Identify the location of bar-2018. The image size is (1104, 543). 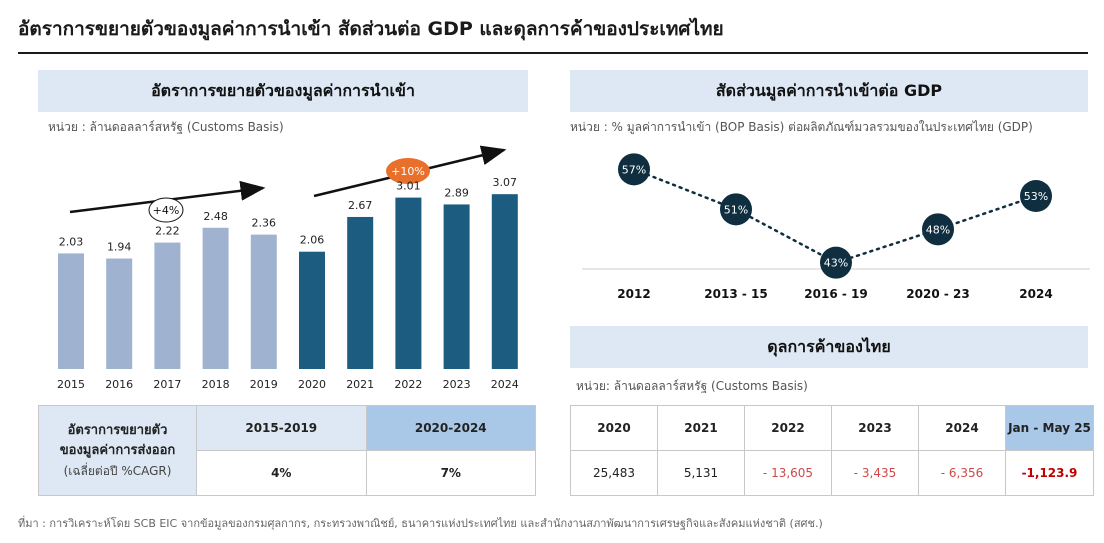
(215, 298).